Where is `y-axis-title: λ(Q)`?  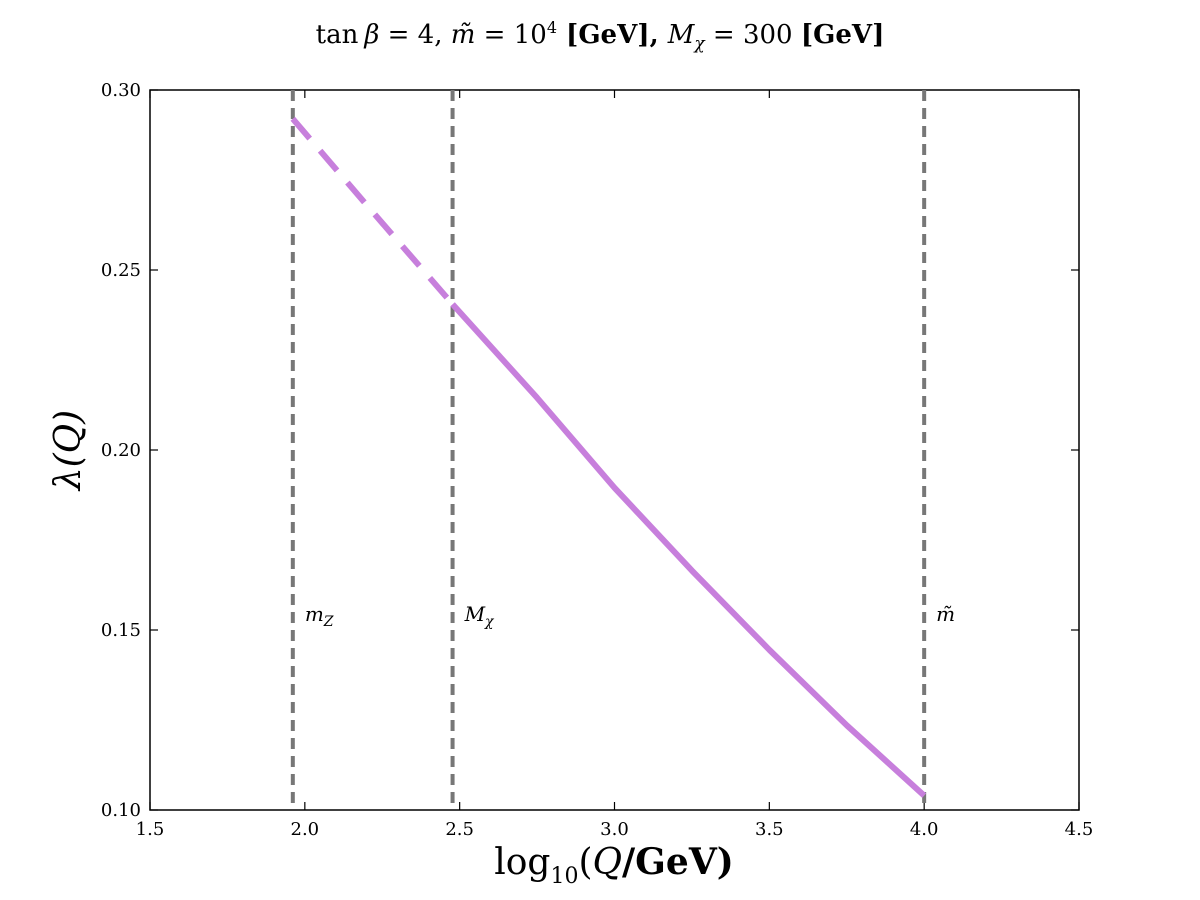
y-axis-title: λ(Q) is located at coordinates (68, 451).